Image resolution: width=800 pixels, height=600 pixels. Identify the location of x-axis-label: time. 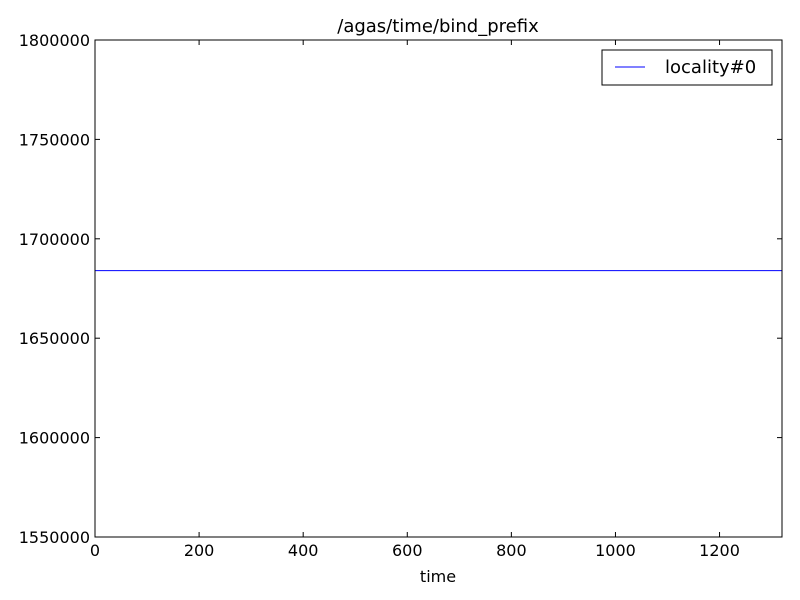
(438, 576).